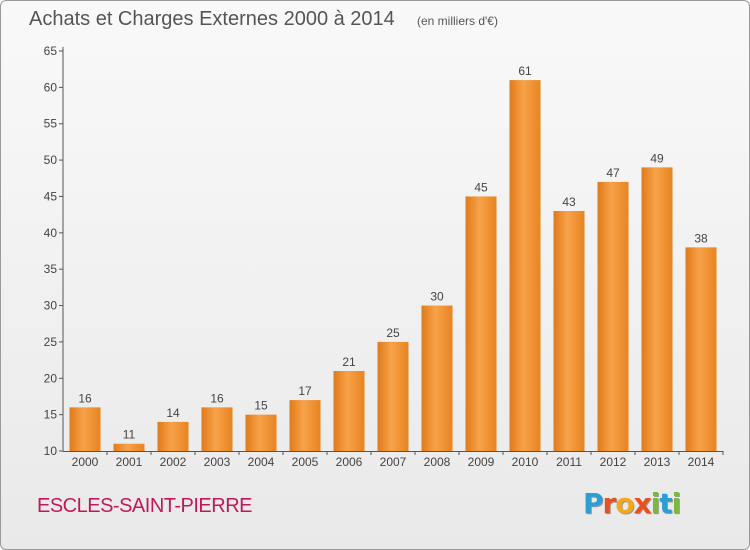  I want to click on x-tick-label: 2002, so click(173, 462).